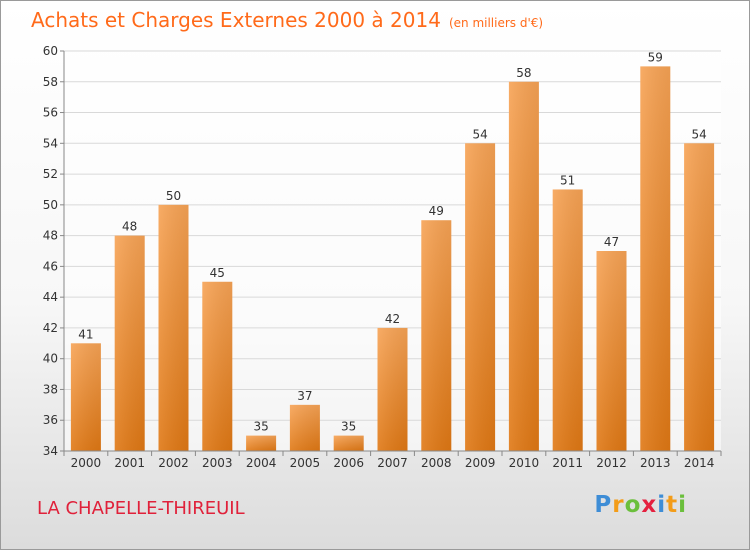 The width and height of the screenshot is (750, 550). Describe the element at coordinates (523, 73) in the screenshot. I see `bar-value-label: 58` at that location.